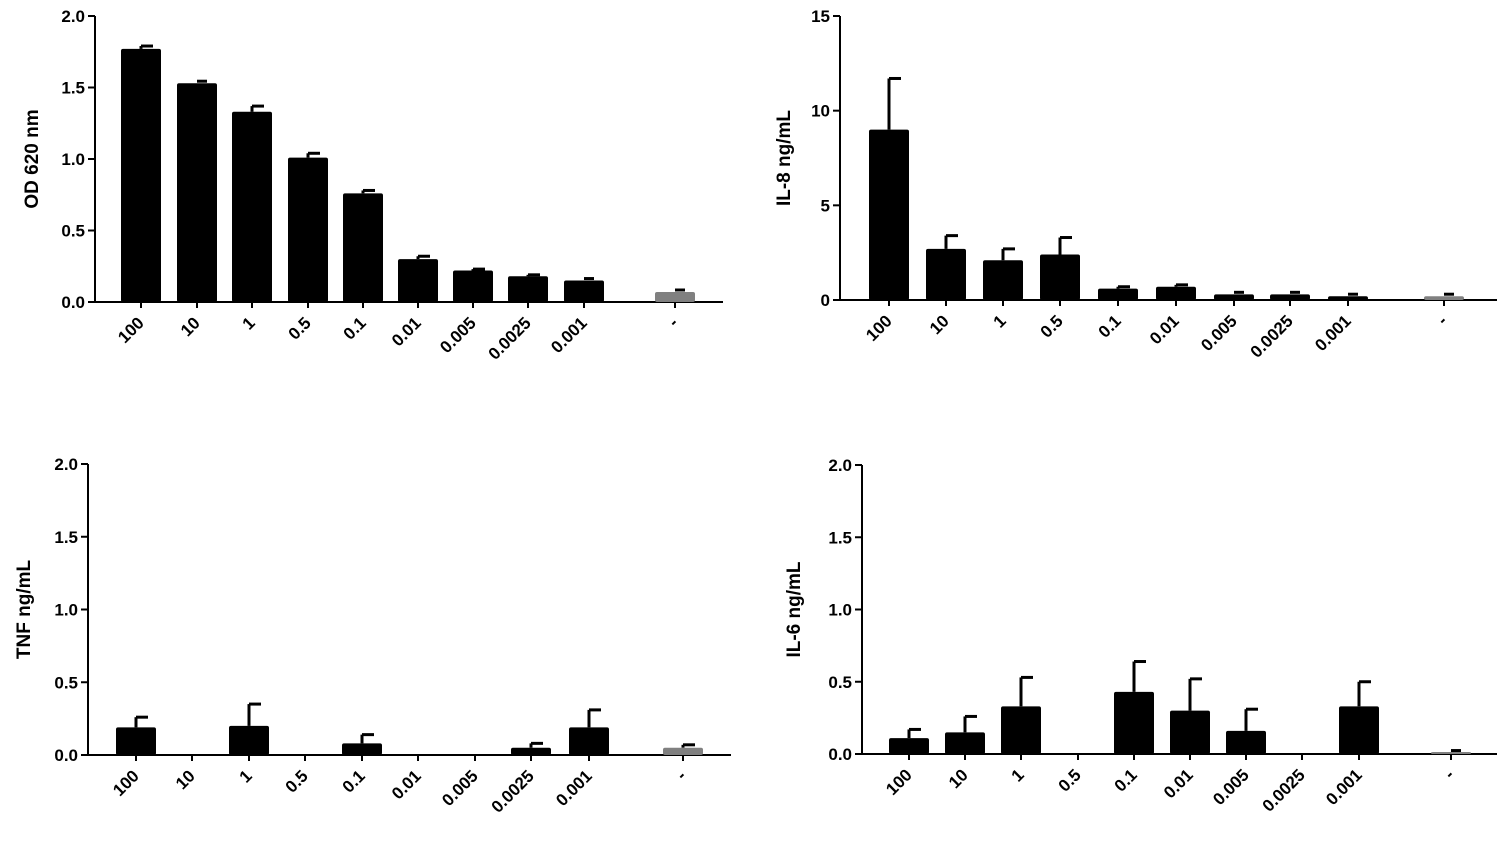 Image resolution: width=1503 pixels, height=846 pixels. I want to click on y-axis-label: IL-6 ng/mL, so click(794, 609).